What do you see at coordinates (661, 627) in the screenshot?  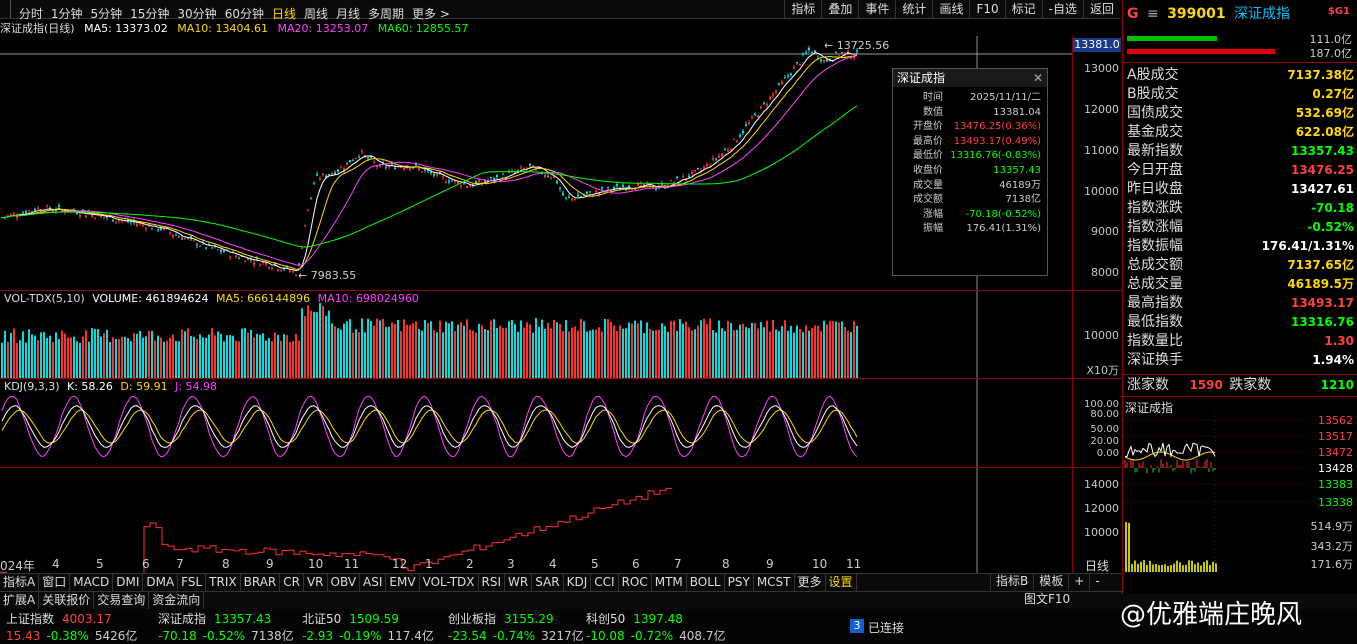 I see `ticker-item: 科创50 1397.48 -10.08 -0.72% 408.7亿` at bounding box center [661, 627].